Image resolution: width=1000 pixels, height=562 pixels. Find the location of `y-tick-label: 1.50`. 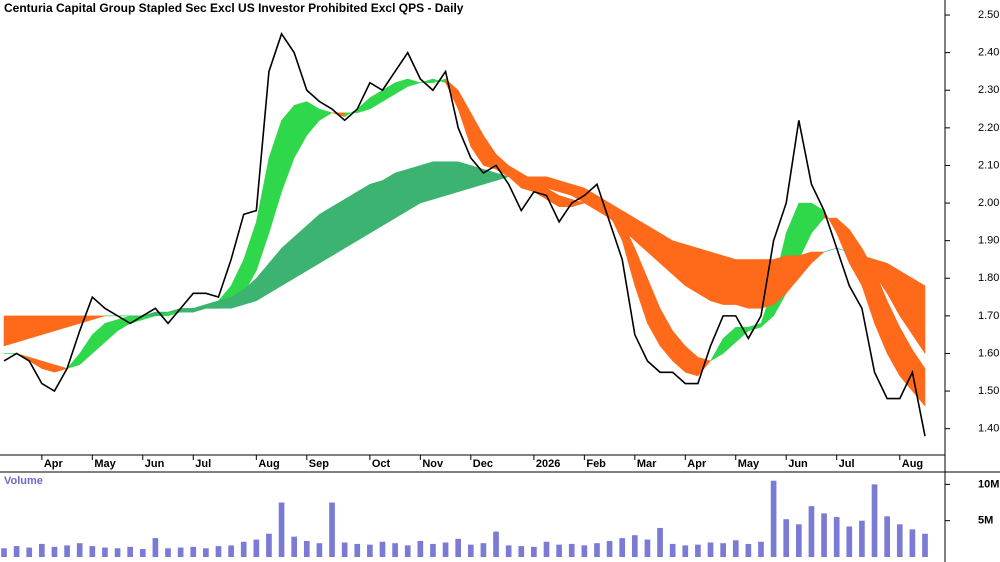

y-tick-label: 1.50 is located at coordinates (988, 391).